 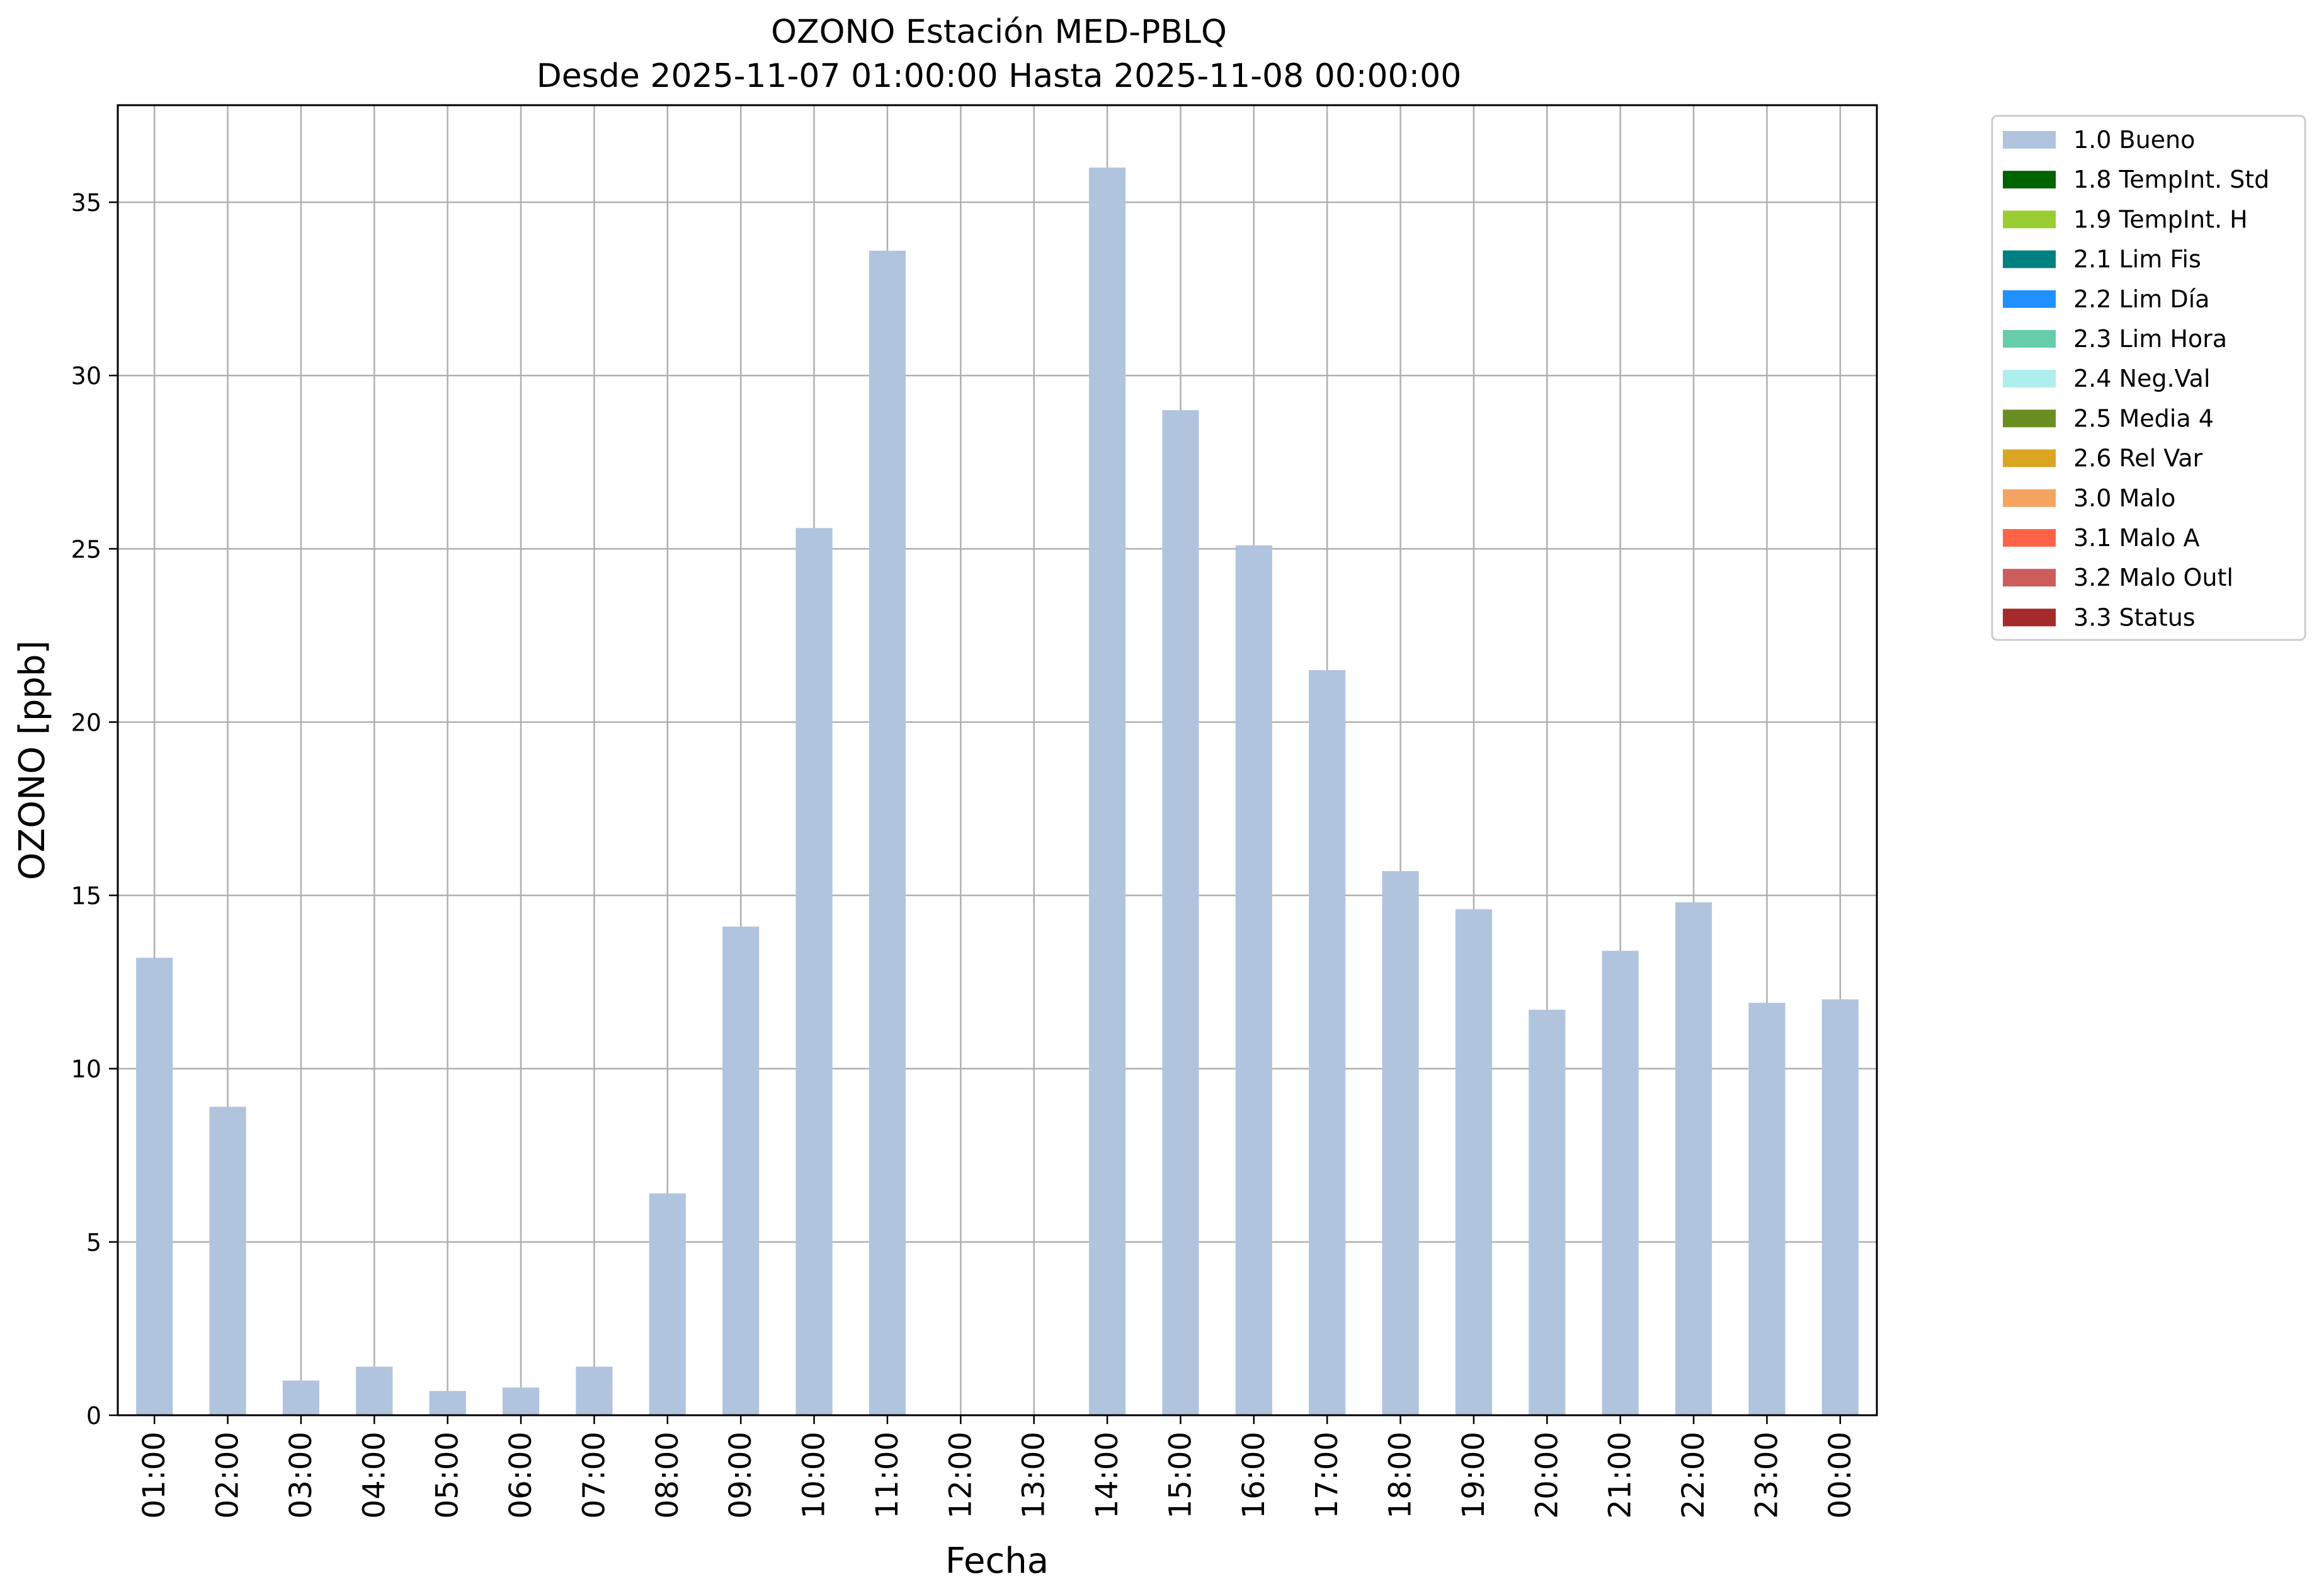 What do you see at coordinates (154, 1475) in the screenshot?
I see `x-tick-label: 01:00` at bounding box center [154, 1475].